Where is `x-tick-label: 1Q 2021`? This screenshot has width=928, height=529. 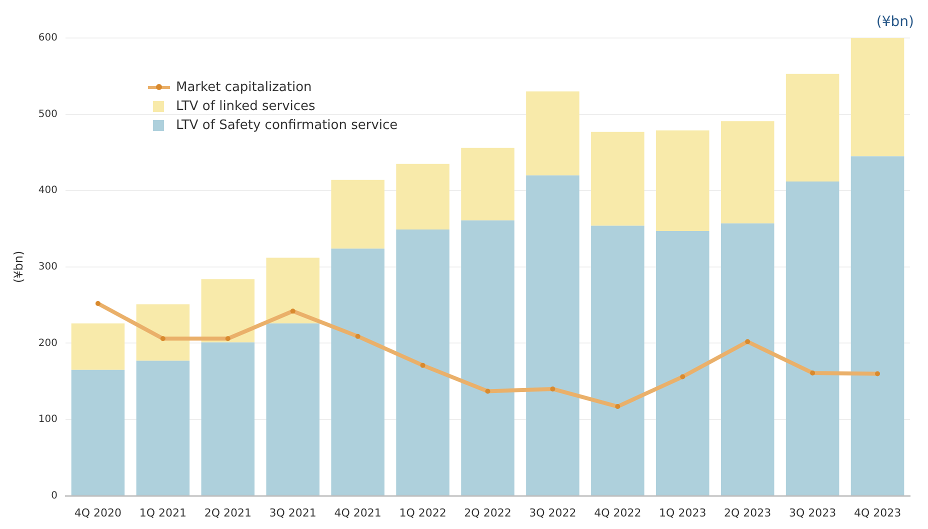
x-tick-label: 1Q 2021 is located at coordinates (163, 513).